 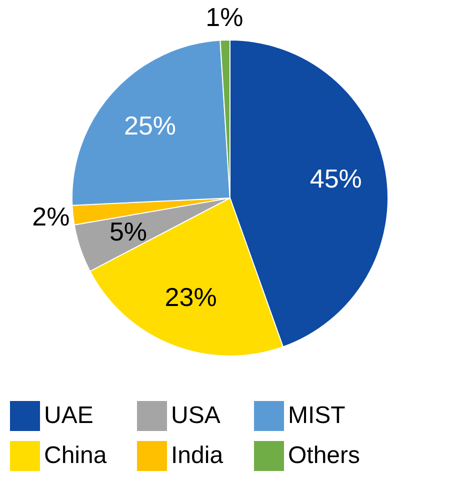 I want to click on legend-label: MIST, so click(x=317, y=415).